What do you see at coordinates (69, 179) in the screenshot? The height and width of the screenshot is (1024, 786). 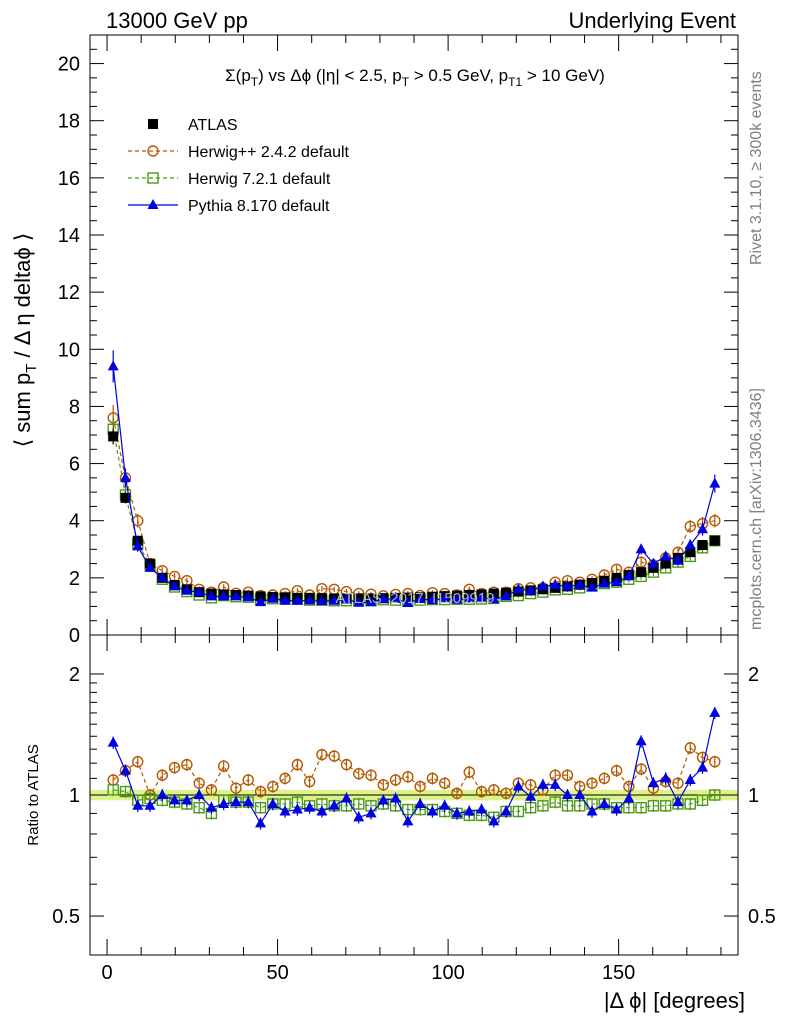 I see `main-y-tick-label: 16` at bounding box center [69, 179].